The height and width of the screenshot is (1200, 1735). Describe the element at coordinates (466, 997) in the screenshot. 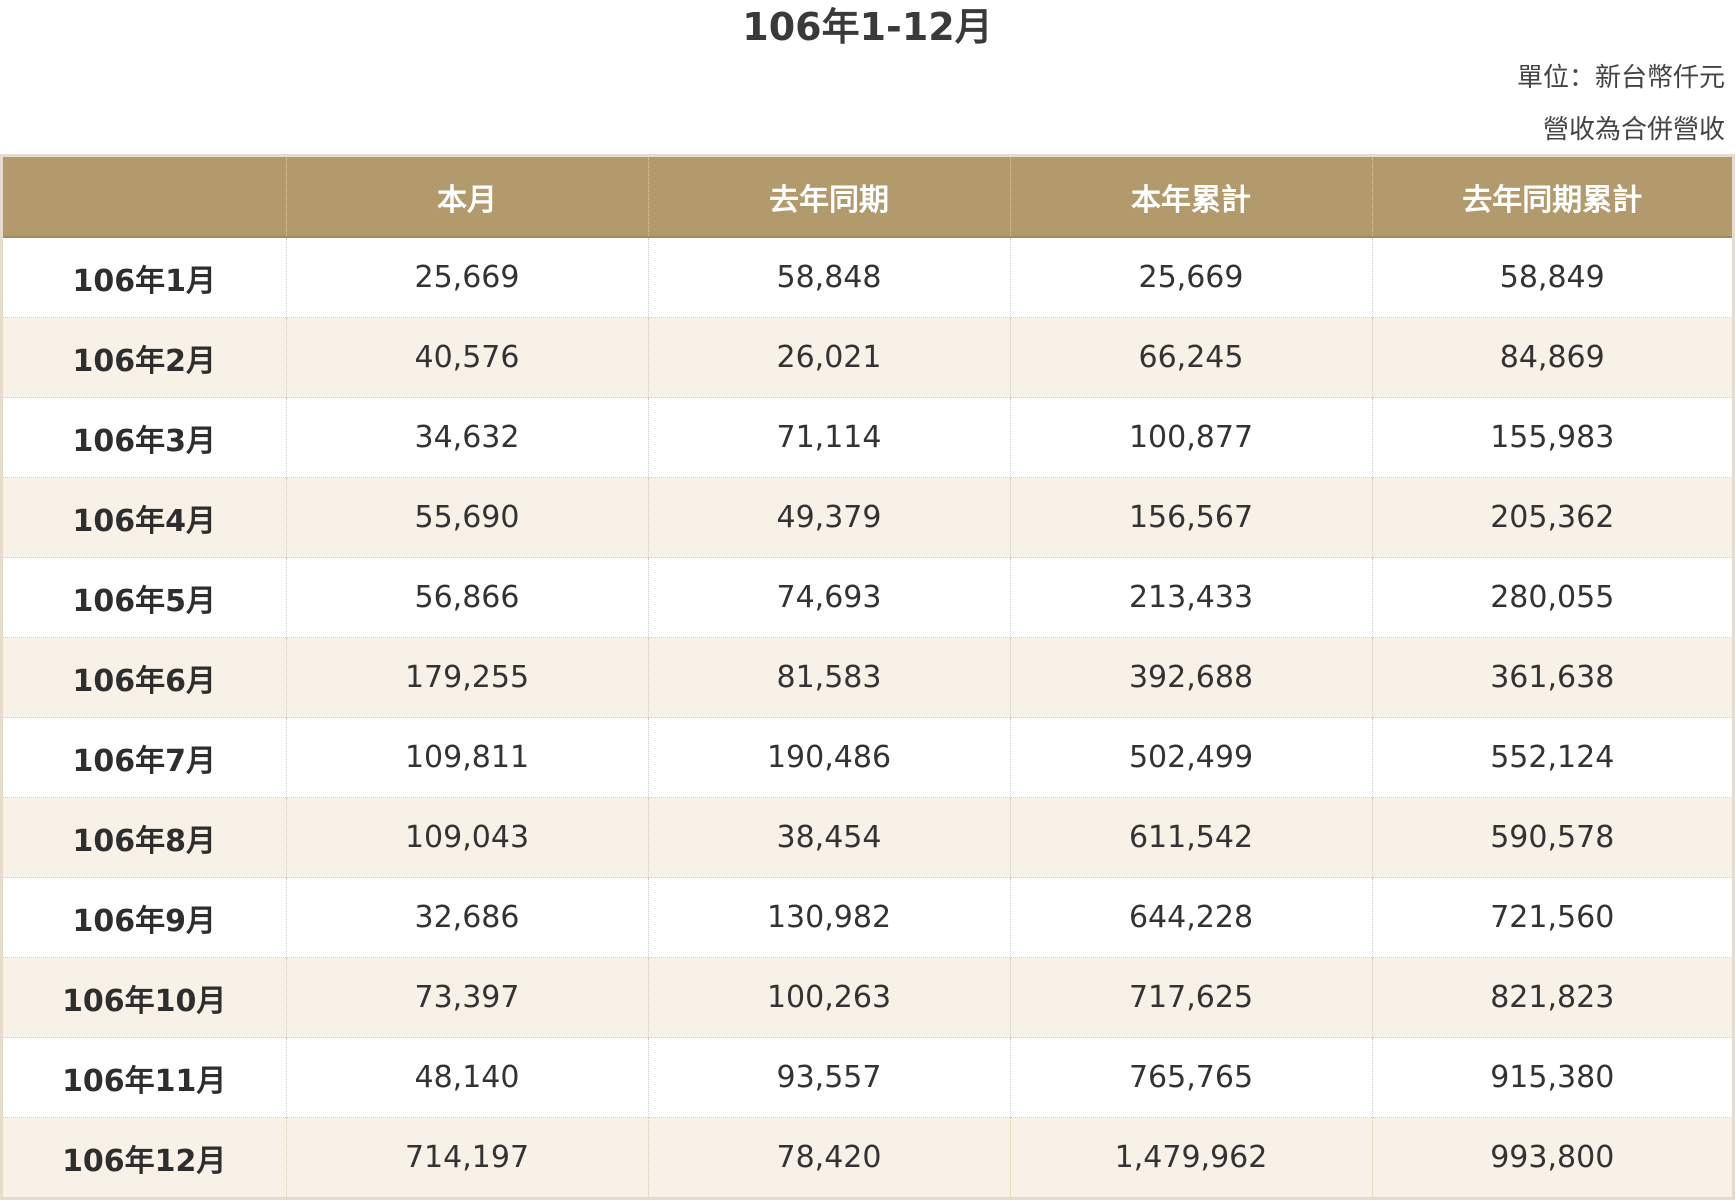

I see `this-month-cell: 73,397` at that location.